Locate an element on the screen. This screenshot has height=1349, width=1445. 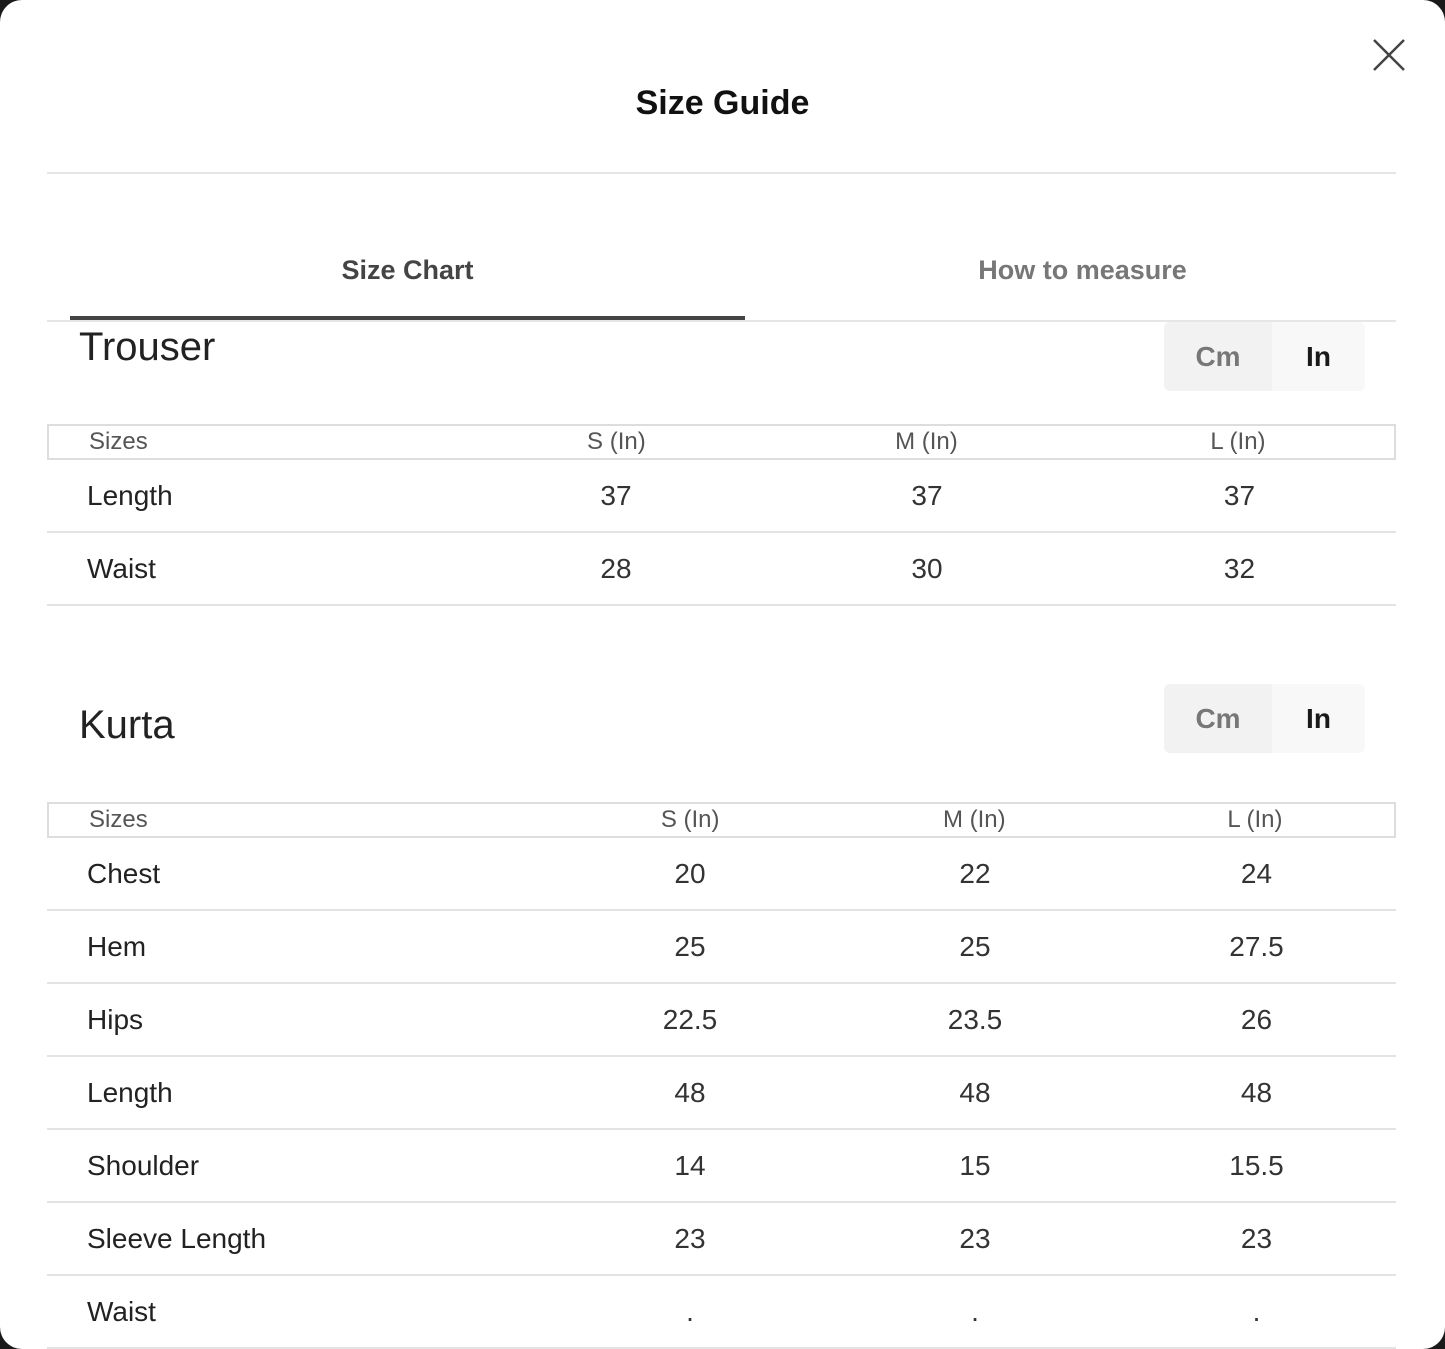
size-value: 15.5 is located at coordinates (1256, 1165).